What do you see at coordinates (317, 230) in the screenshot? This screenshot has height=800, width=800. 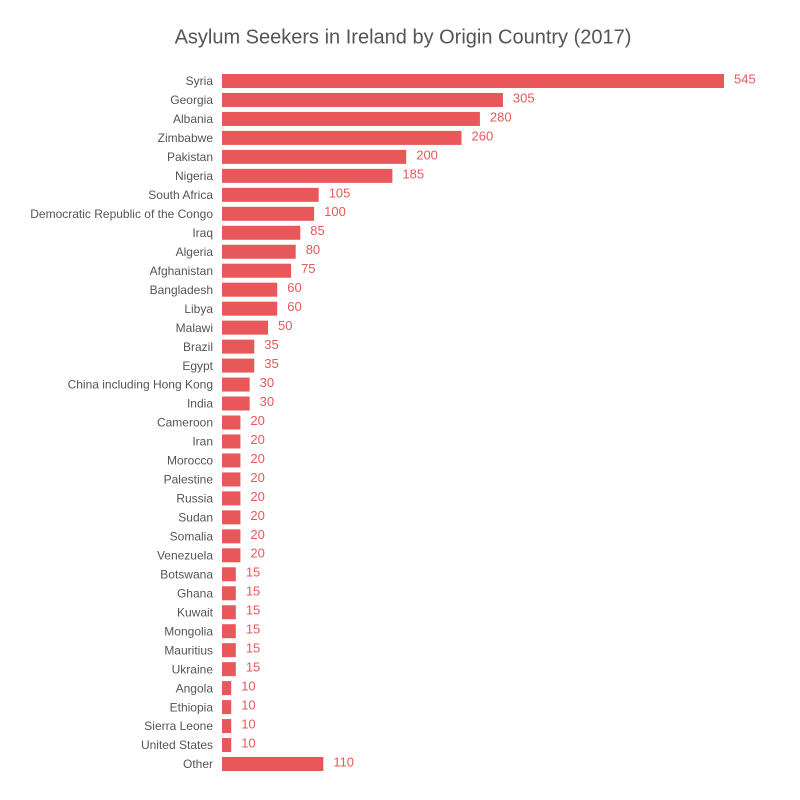 I see `value-label: 85` at bounding box center [317, 230].